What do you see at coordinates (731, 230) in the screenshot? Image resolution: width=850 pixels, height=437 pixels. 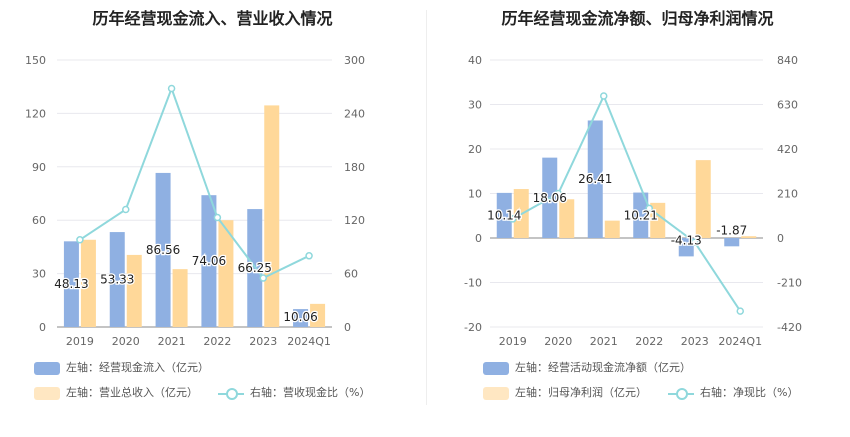 I see `data-label: -1.87` at bounding box center [731, 230].